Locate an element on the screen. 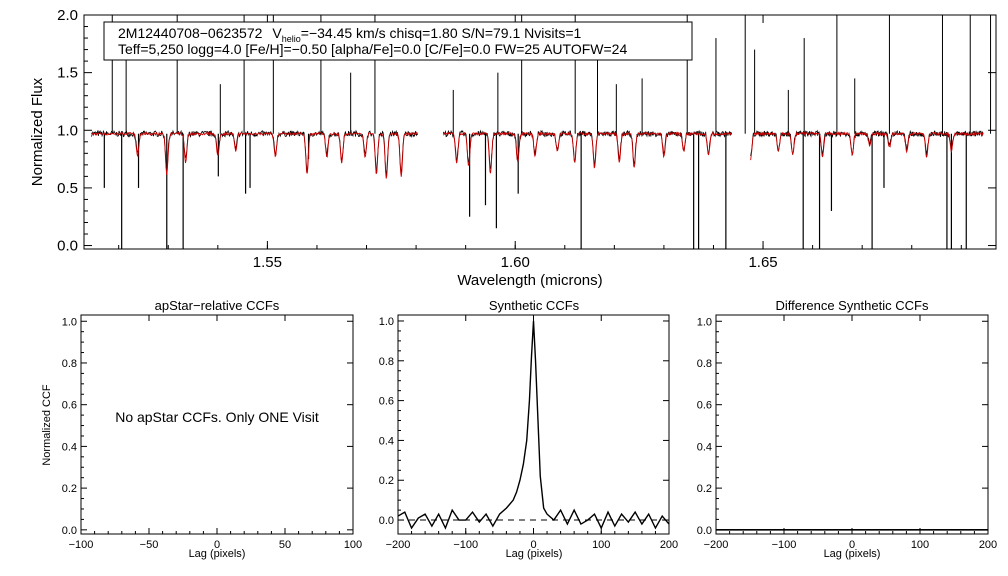 The width and height of the screenshot is (1008, 576). spectrum-y-tick-label: 0.0 is located at coordinates (67, 246).